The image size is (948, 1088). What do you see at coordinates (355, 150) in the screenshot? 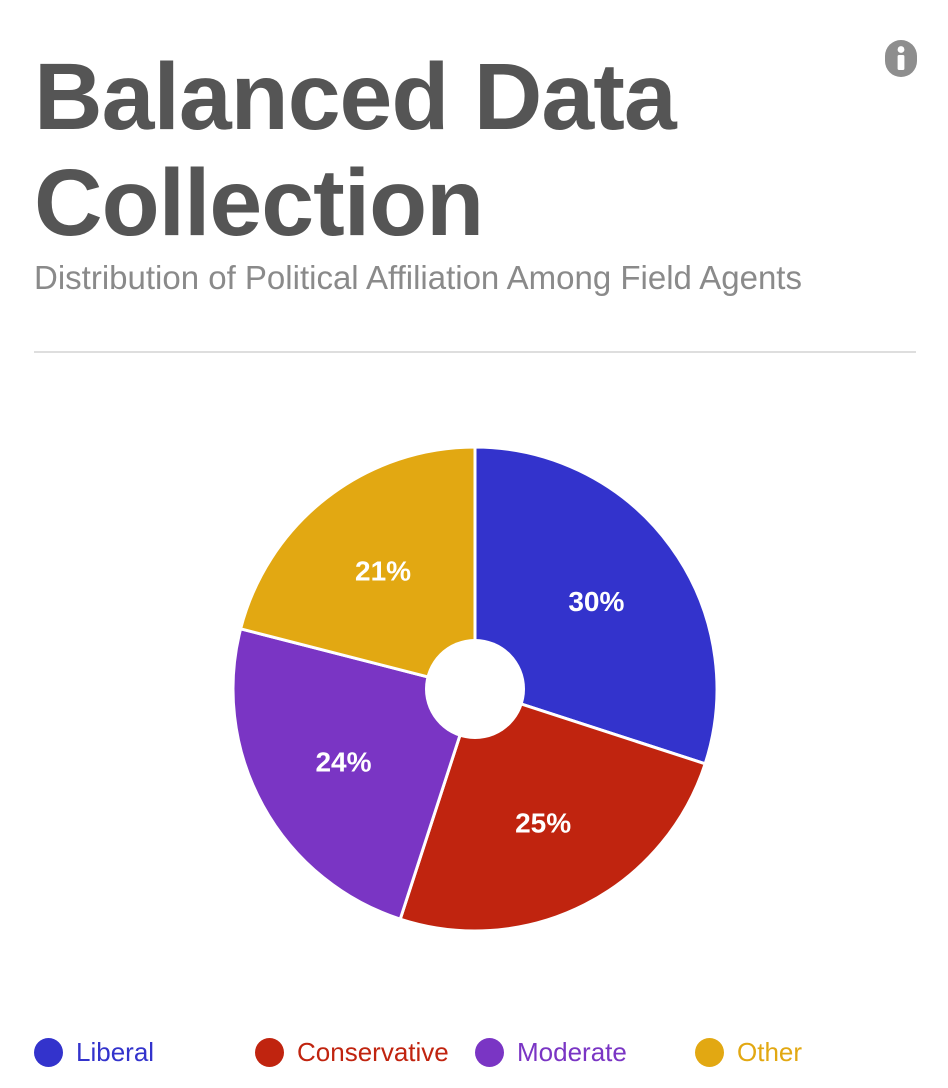
I see `page-title: Balanced Data Collection` at bounding box center [355, 150].